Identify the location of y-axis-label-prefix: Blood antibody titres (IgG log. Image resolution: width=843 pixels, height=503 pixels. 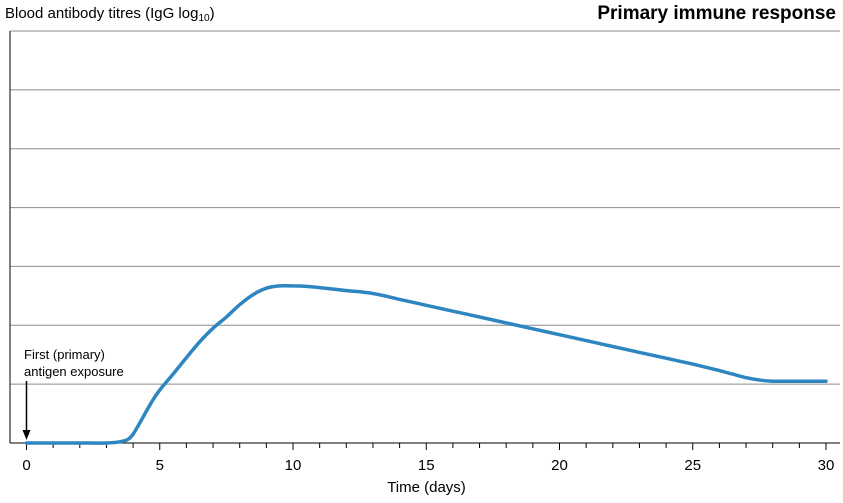
(102, 13).